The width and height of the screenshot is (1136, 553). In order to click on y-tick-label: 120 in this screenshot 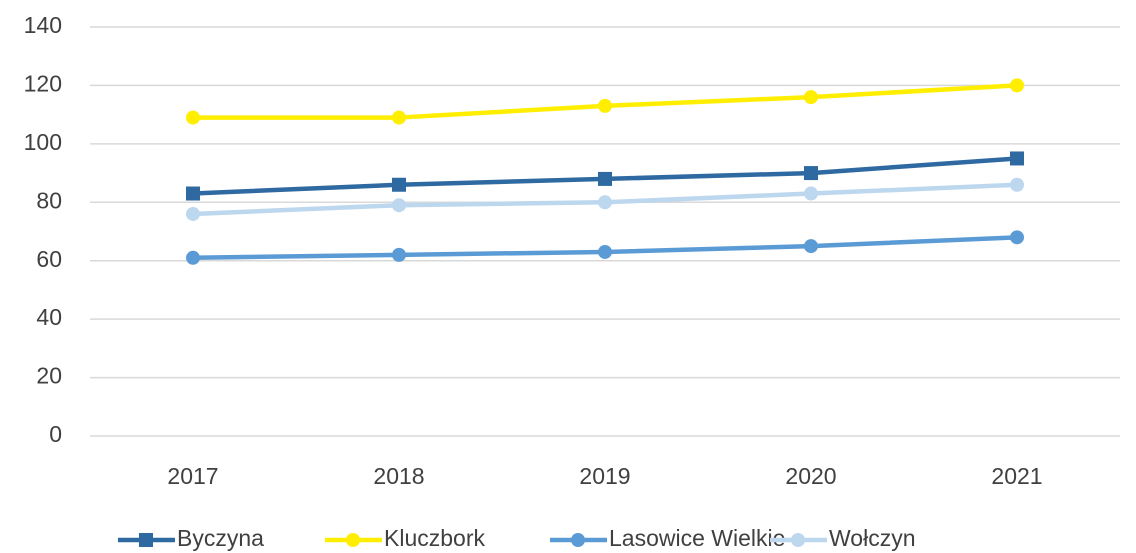, I will do `click(43, 84)`.